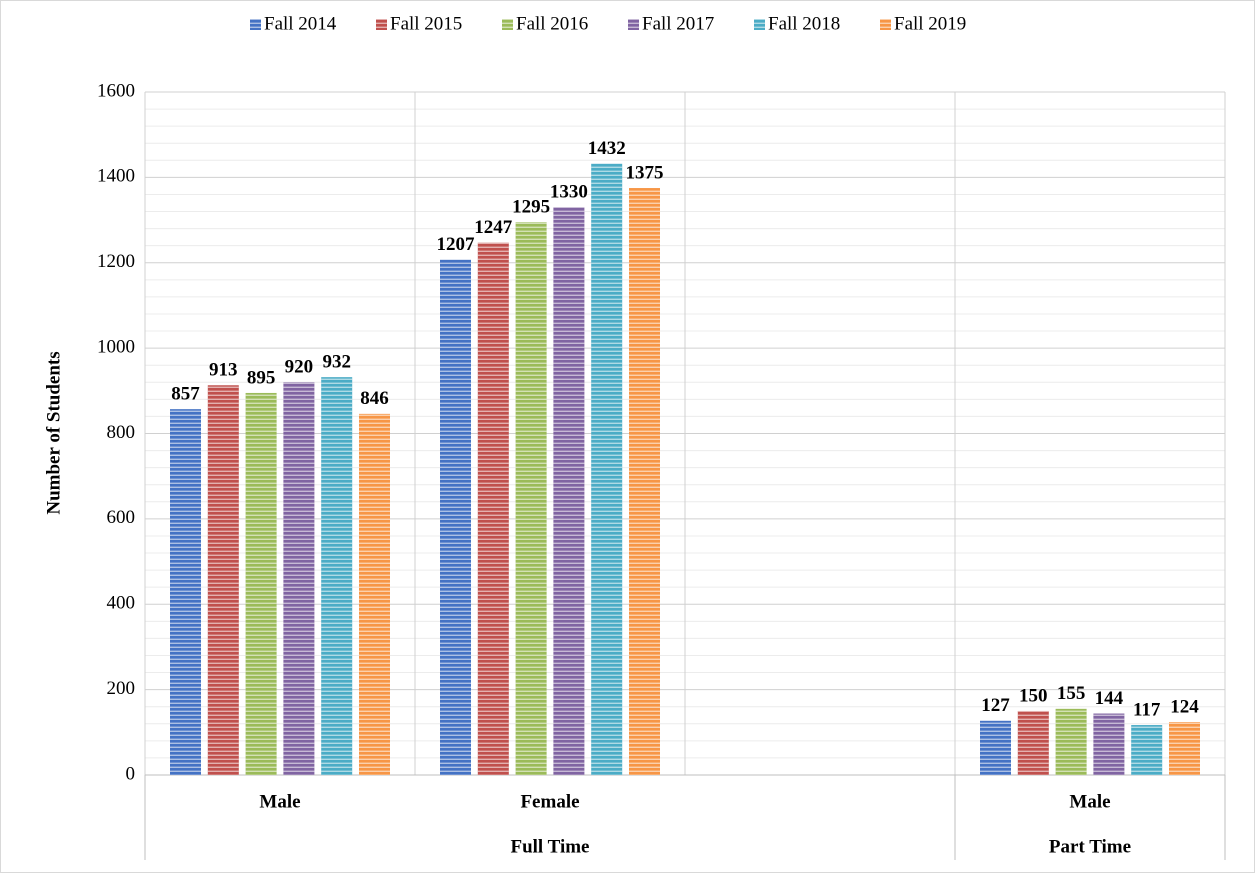  Describe the element at coordinates (456, 244) in the screenshot. I see `data-label: 1207` at that location.